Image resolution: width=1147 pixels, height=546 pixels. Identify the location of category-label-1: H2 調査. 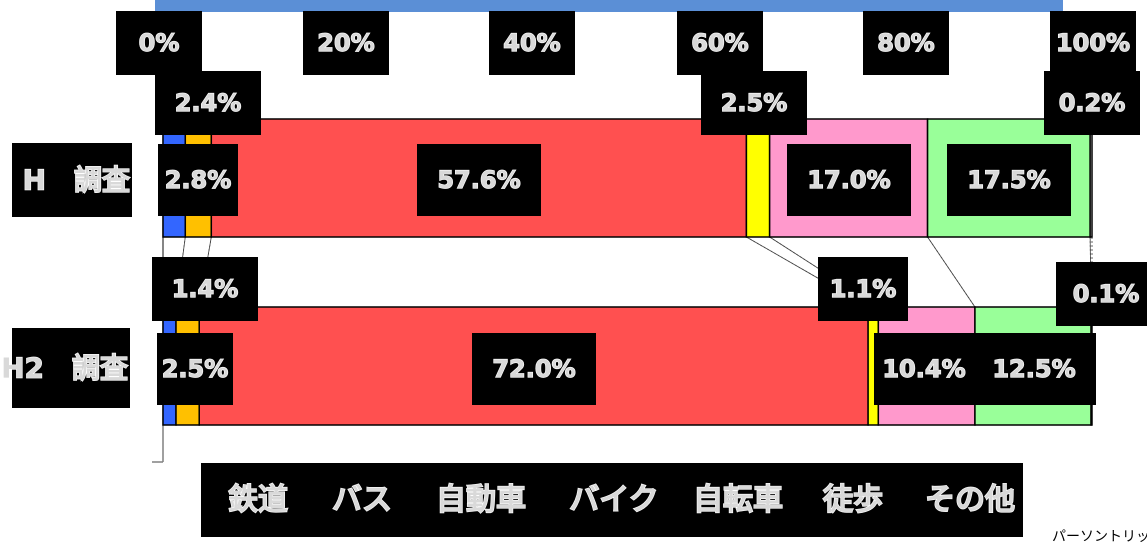
(65, 368).